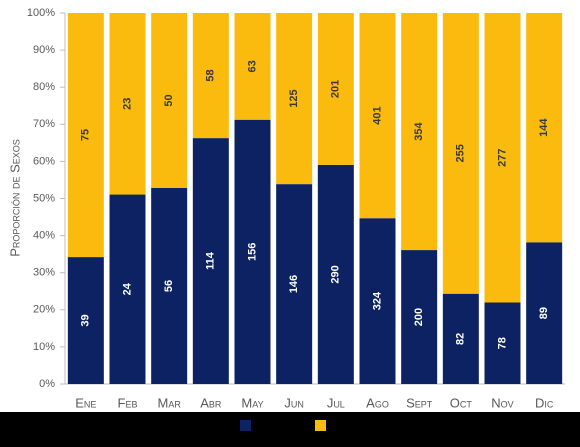 This screenshot has width=580, height=447. What do you see at coordinates (211, 402) in the screenshot?
I see `x-tick-label: Abr` at bounding box center [211, 402].